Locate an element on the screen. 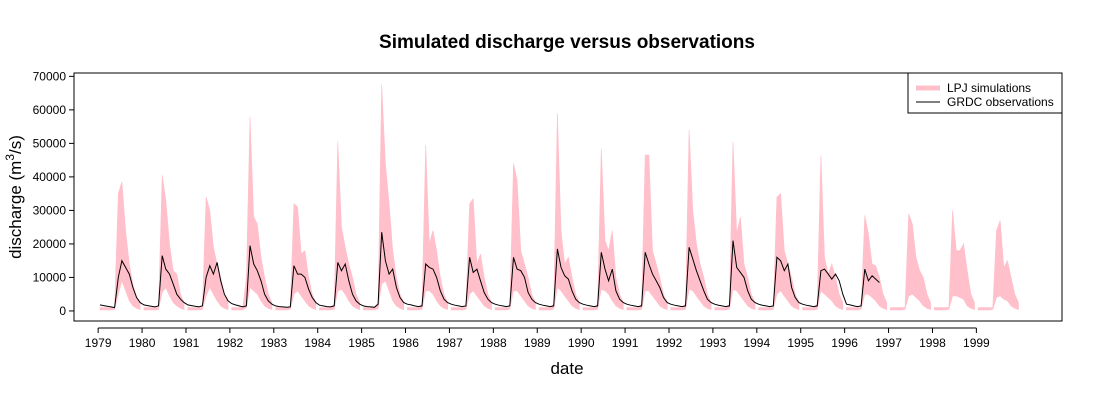  simulation-band-1987 is located at coordinates (471, 254).